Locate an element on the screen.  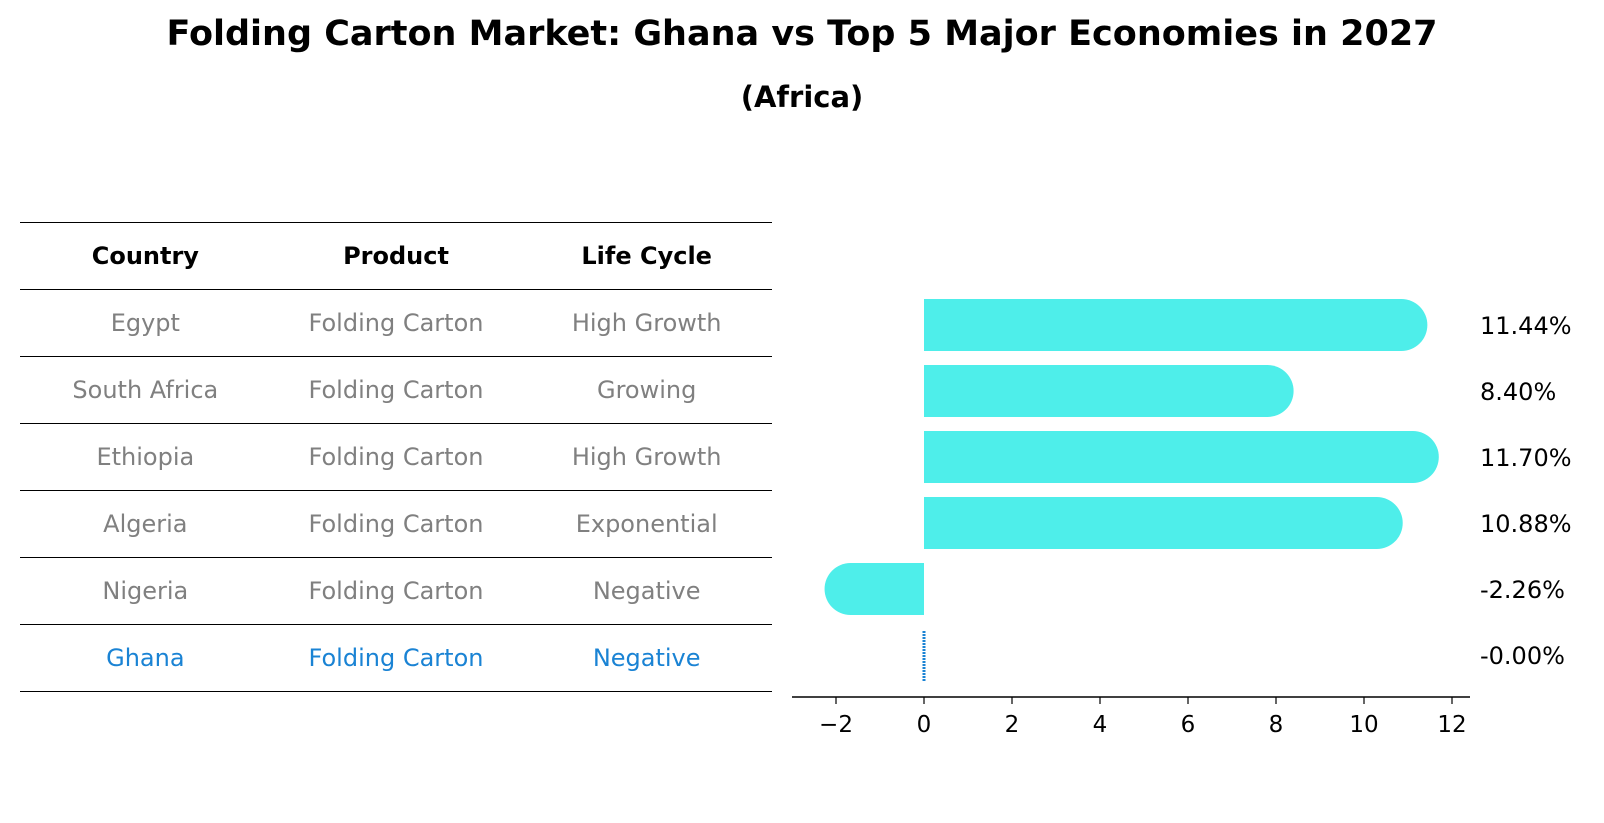
chart-subtitle: (Africa) is located at coordinates (802, 97).